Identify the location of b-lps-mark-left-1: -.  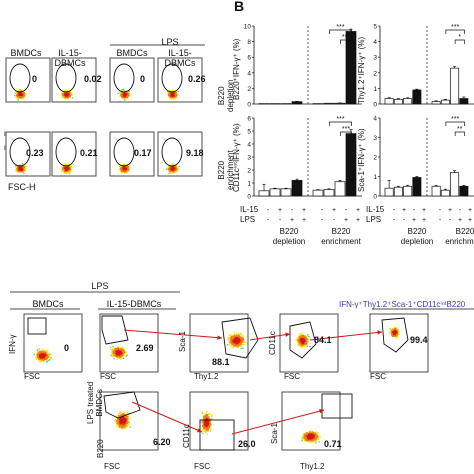
(280, 220).